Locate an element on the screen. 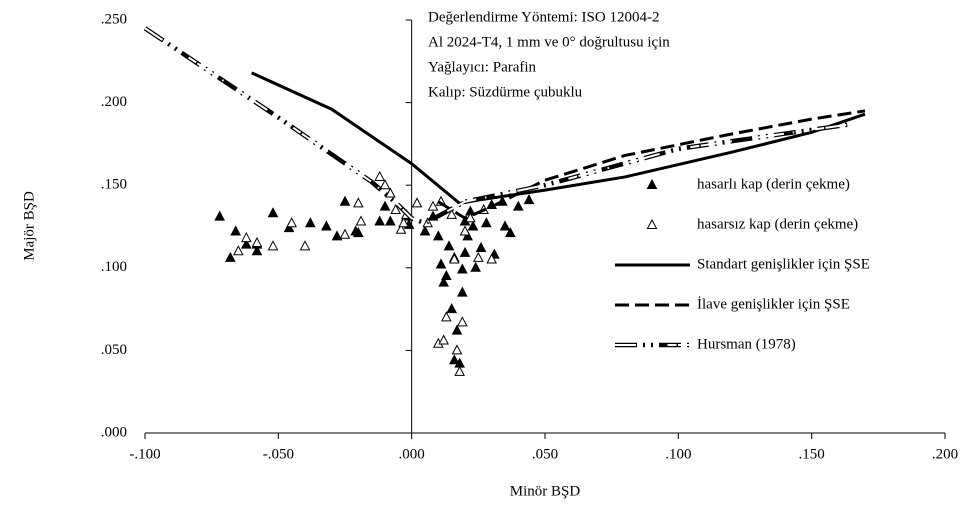 This screenshot has width=965, height=507. x-tick-label: .050 is located at coordinates (545, 454).